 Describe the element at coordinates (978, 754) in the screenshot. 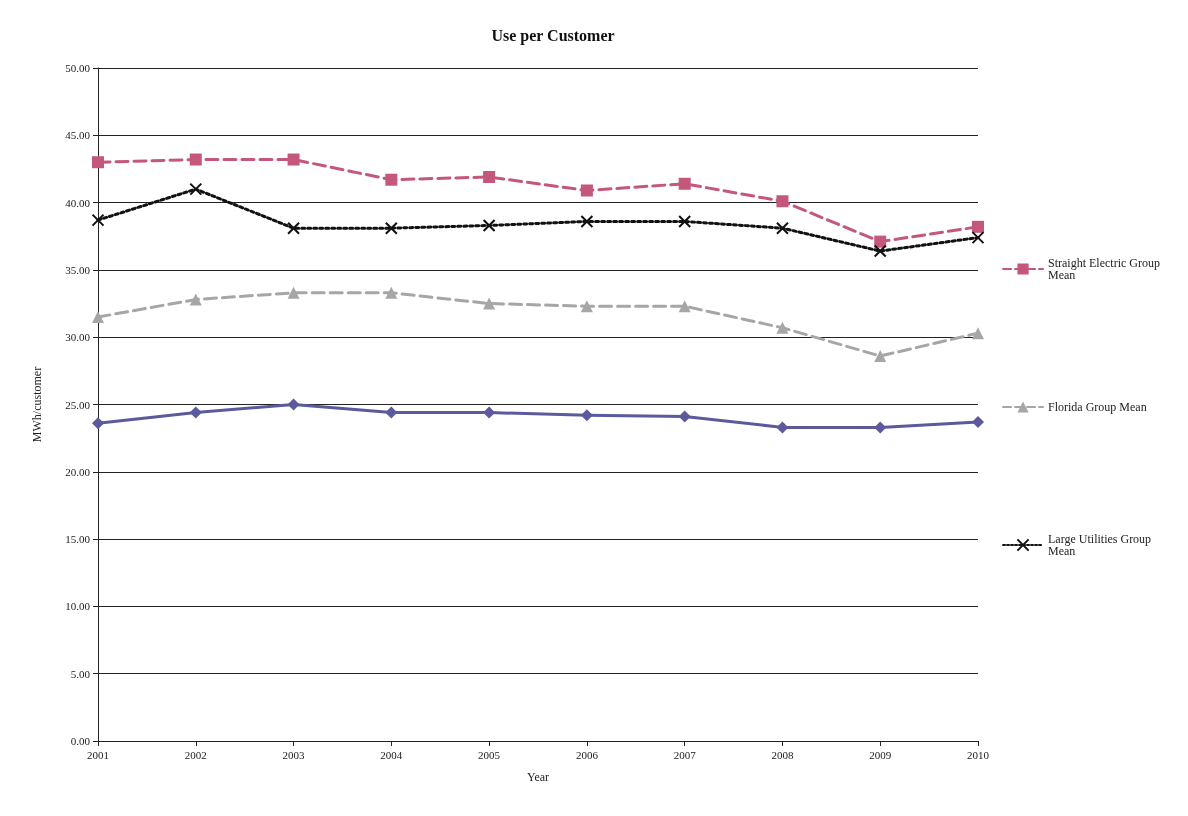

I see `x-tick-label: 2010` at that location.